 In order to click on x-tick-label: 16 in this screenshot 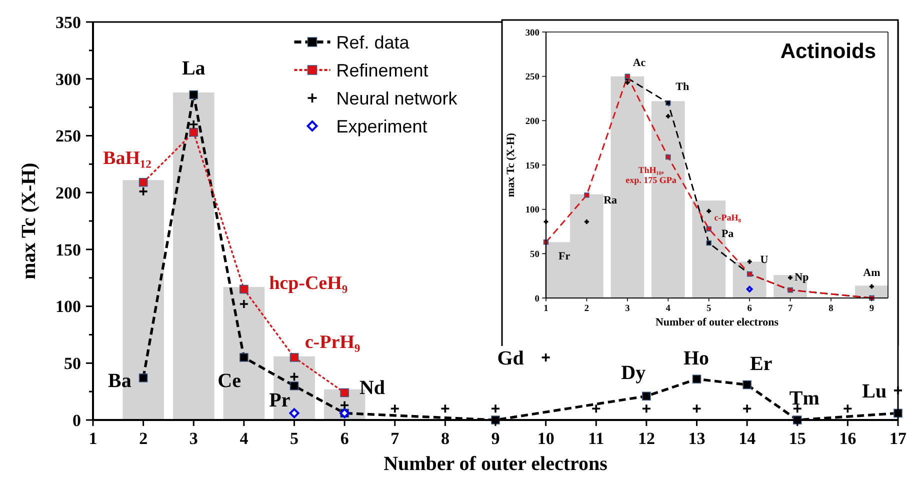, I will do `click(847, 438)`.